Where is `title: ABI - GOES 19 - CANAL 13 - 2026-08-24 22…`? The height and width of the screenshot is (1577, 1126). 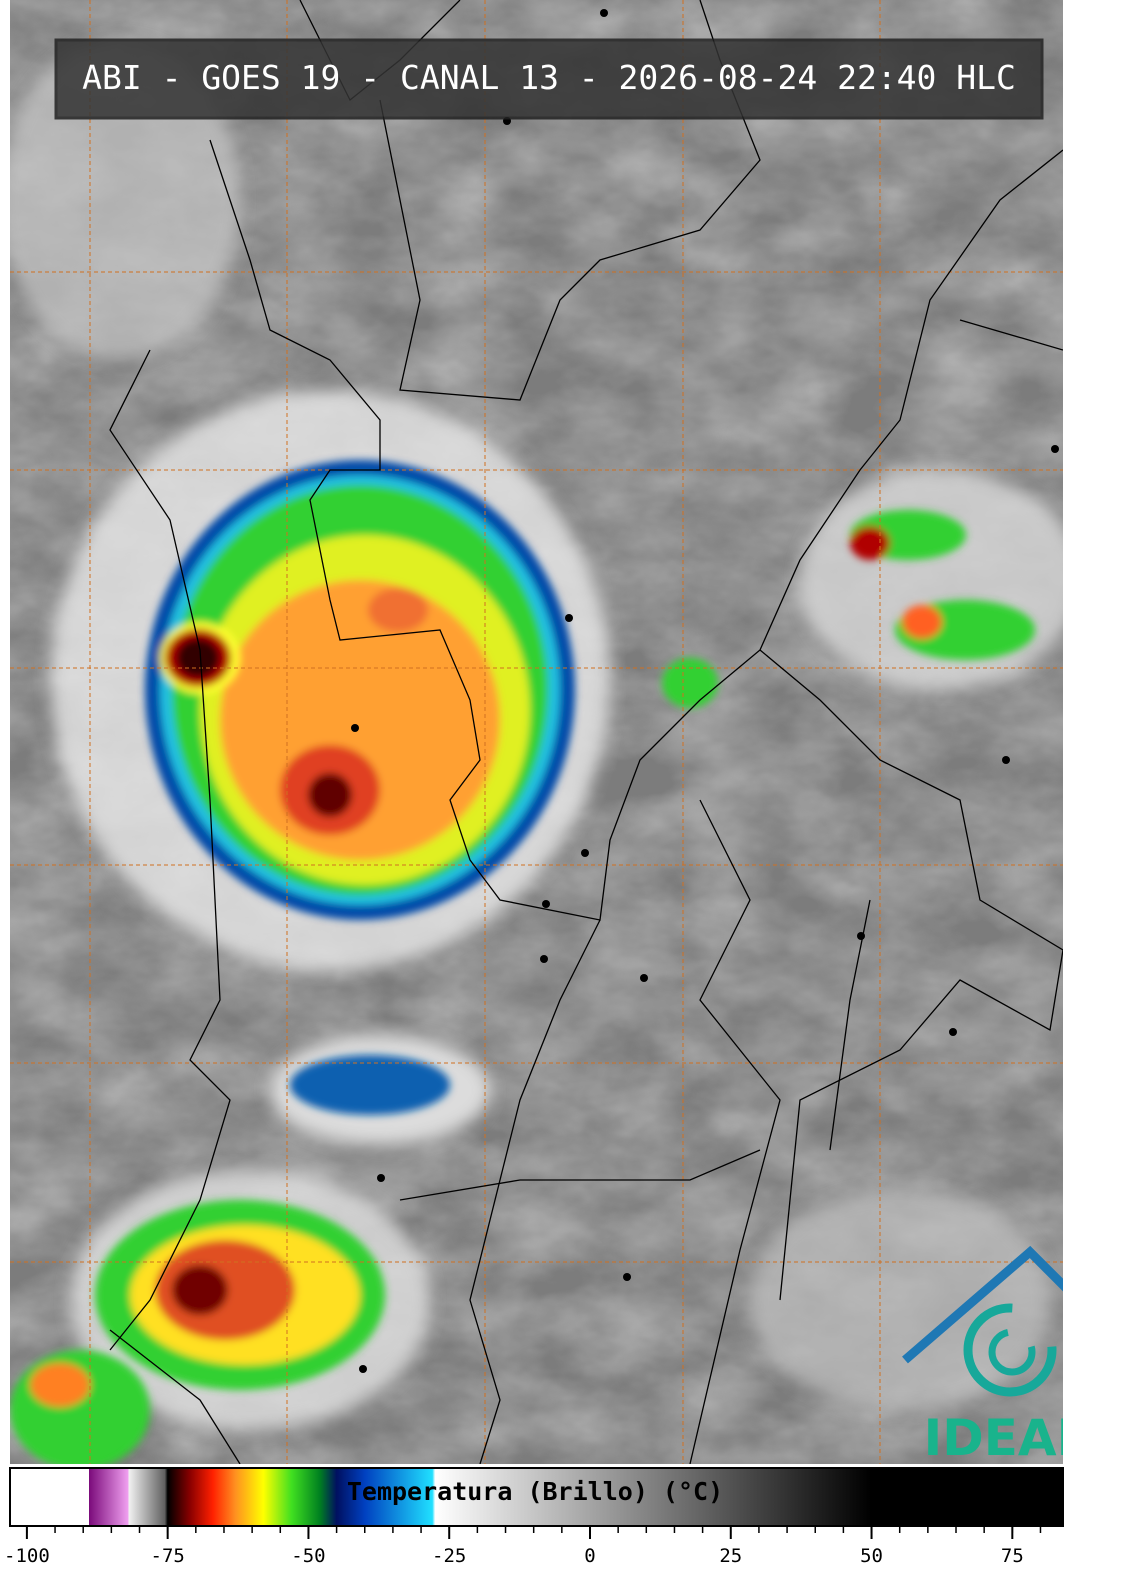
title: ABI - GOES 19 - CANAL 13 - 2026-08-24 22… is located at coordinates (549, 77).